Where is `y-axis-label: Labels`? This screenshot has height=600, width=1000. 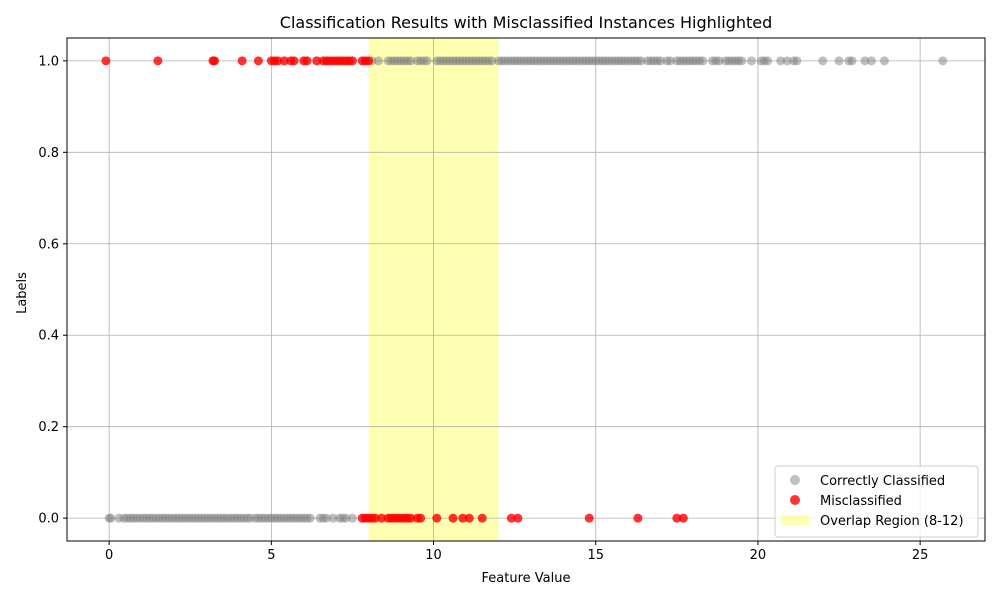
y-axis-label: Labels is located at coordinates (22, 293).